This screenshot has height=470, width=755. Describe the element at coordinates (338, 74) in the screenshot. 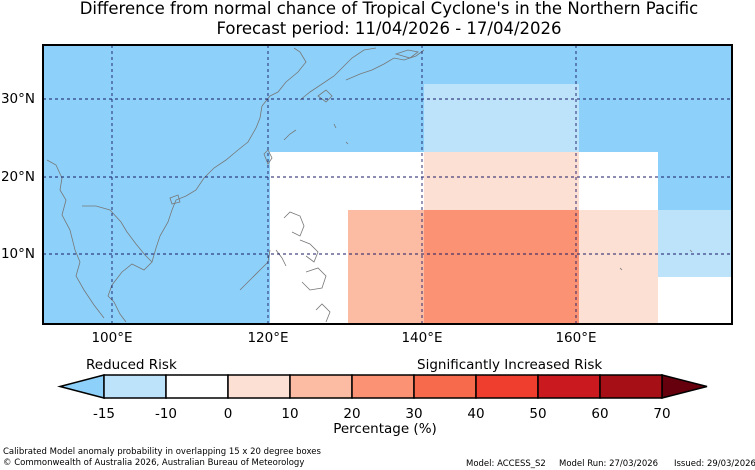

I see `coastline-korean-peninsula` at that location.